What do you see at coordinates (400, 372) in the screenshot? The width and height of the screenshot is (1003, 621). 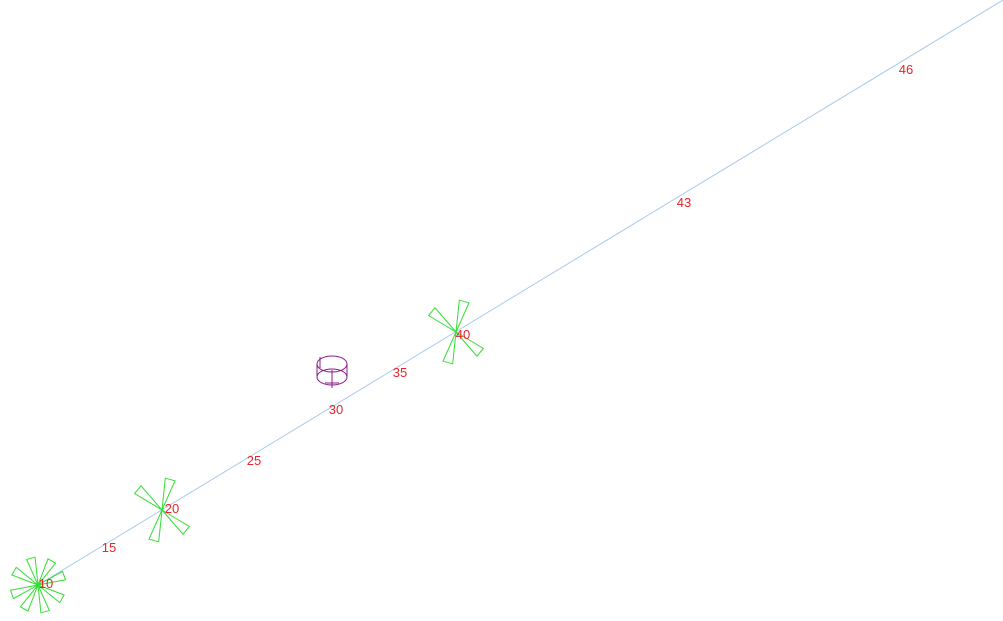 I see `node-label-35: 35` at bounding box center [400, 372].